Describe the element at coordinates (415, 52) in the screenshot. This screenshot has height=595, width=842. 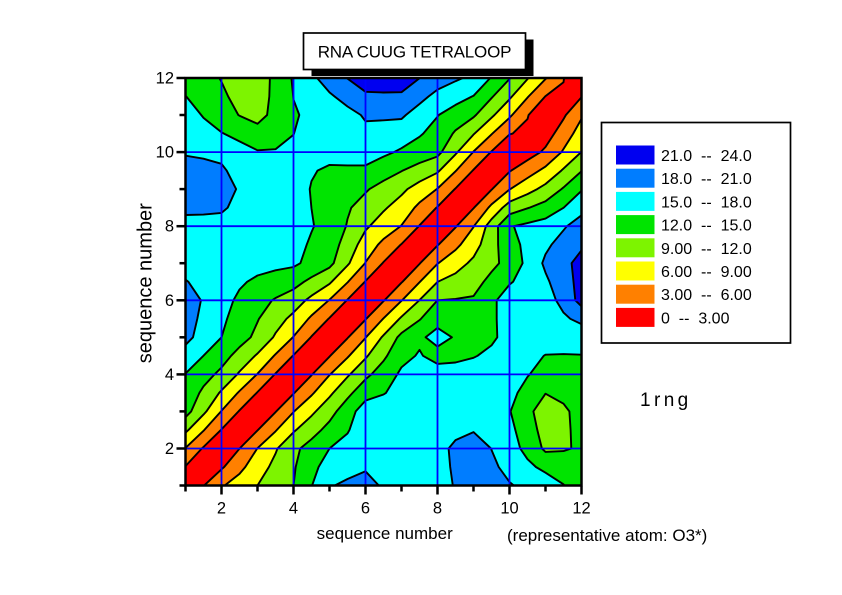
I see `svg-text: RNA CUUG TETRALOOP` at that location.